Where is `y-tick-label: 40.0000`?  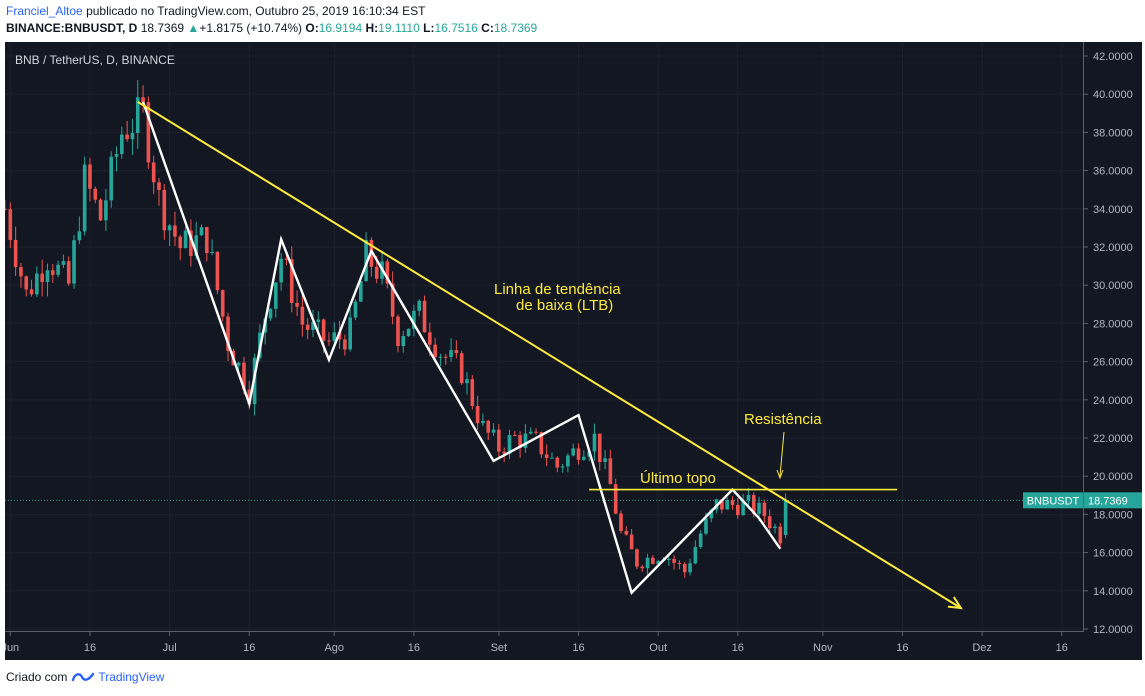 y-tick-label: 40.0000 is located at coordinates (1113, 95).